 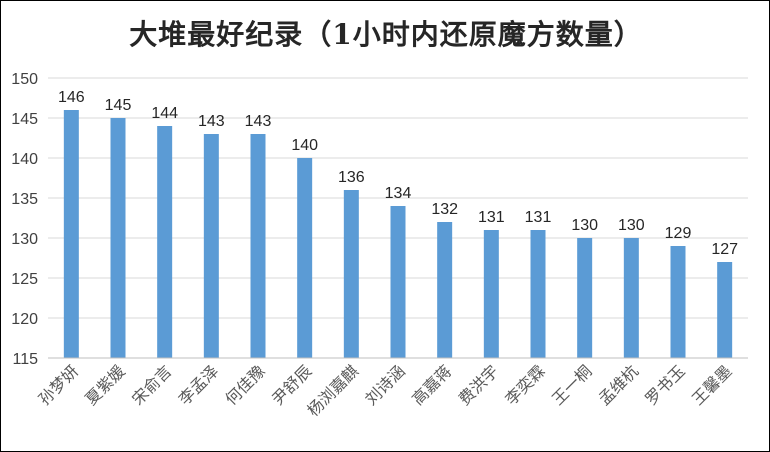 What do you see at coordinates (618, 384) in the screenshot?
I see `x-tick-label: 孟维杭` at bounding box center [618, 384].